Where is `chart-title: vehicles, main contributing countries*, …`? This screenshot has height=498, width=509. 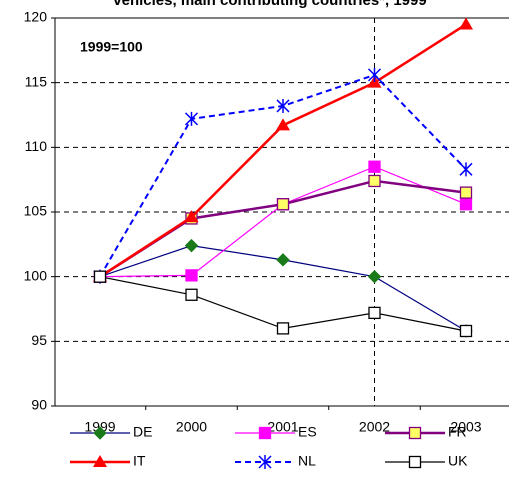 chart-title: vehicles, main contributing countries*, … is located at coordinates (269, 4).